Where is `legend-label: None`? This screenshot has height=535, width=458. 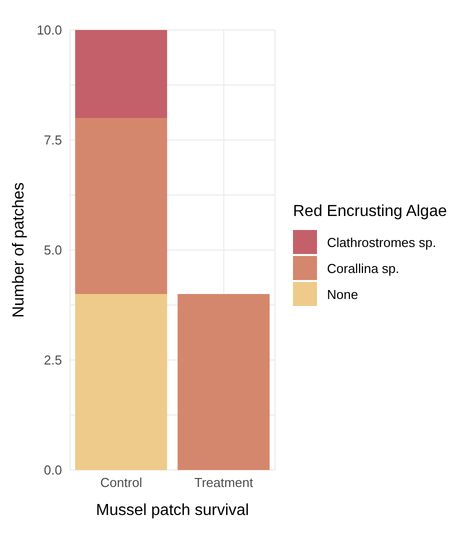 legend-label: None is located at coordinates (342, 294).